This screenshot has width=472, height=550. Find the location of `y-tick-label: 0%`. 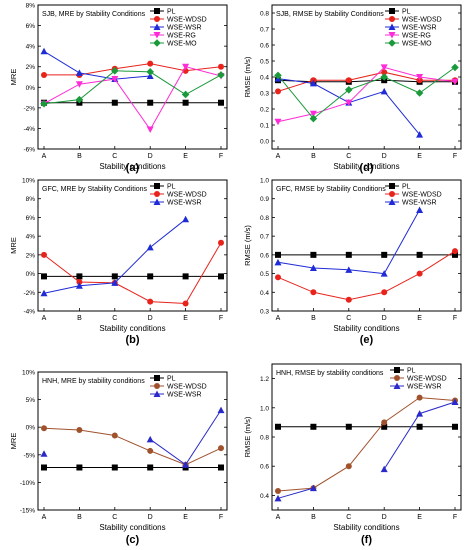

y-tick-label: 0% is located at coordinates (31, 428).